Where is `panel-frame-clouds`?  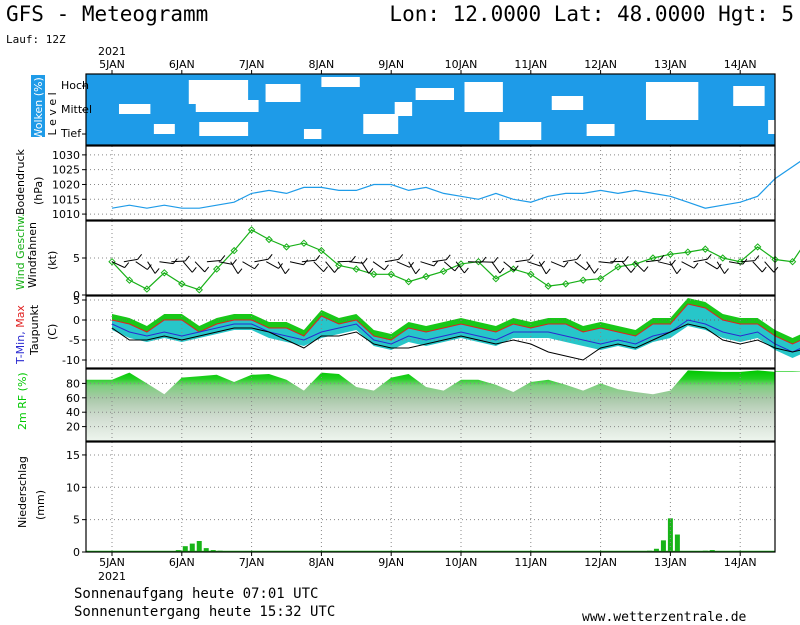 panel-frame-clouds is located at coordinates (430, 109).